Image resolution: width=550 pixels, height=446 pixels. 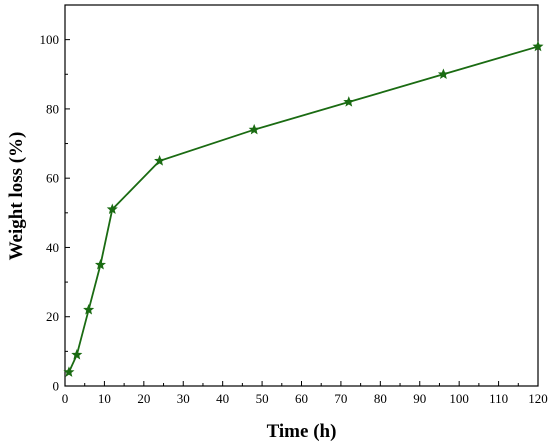 What do you see at coordinates (538, 398) in the screenshot?
I see `x-tick-label: 120` at bounding box center [538, 398].